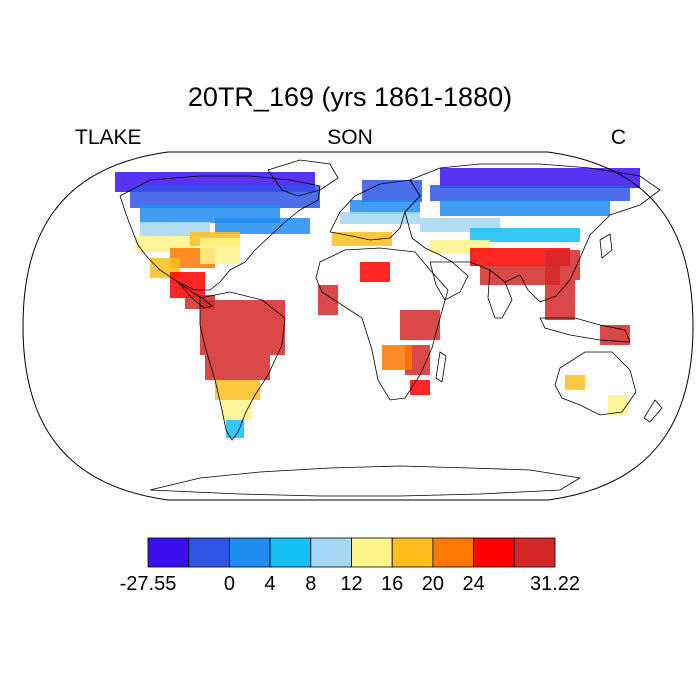  I want to click on colorbar-tick-label: 0, so click(229, 584).